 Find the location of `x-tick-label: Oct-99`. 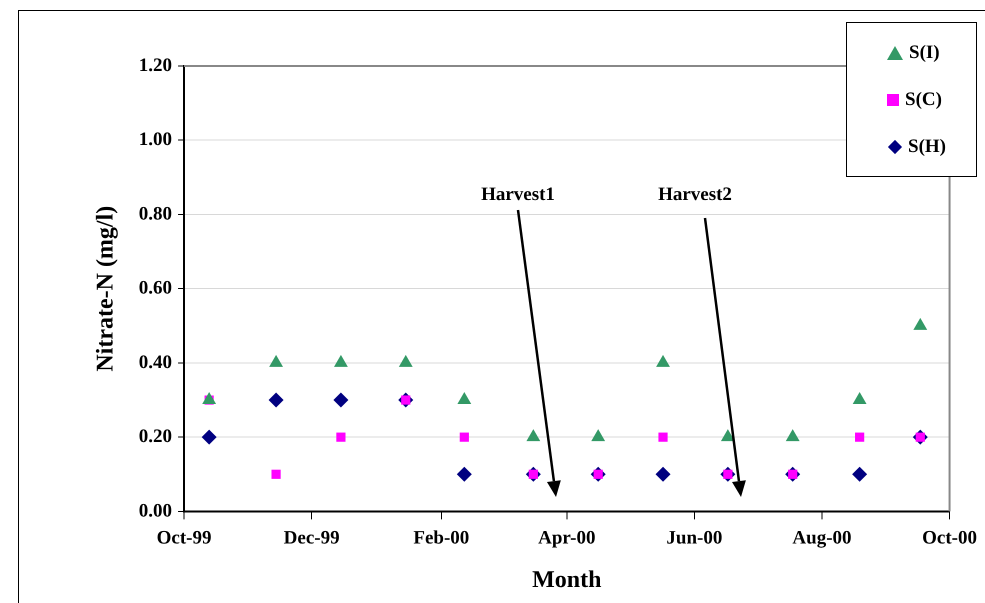

x-tick-label: Oct-99 is located at coordinates (184, 538).